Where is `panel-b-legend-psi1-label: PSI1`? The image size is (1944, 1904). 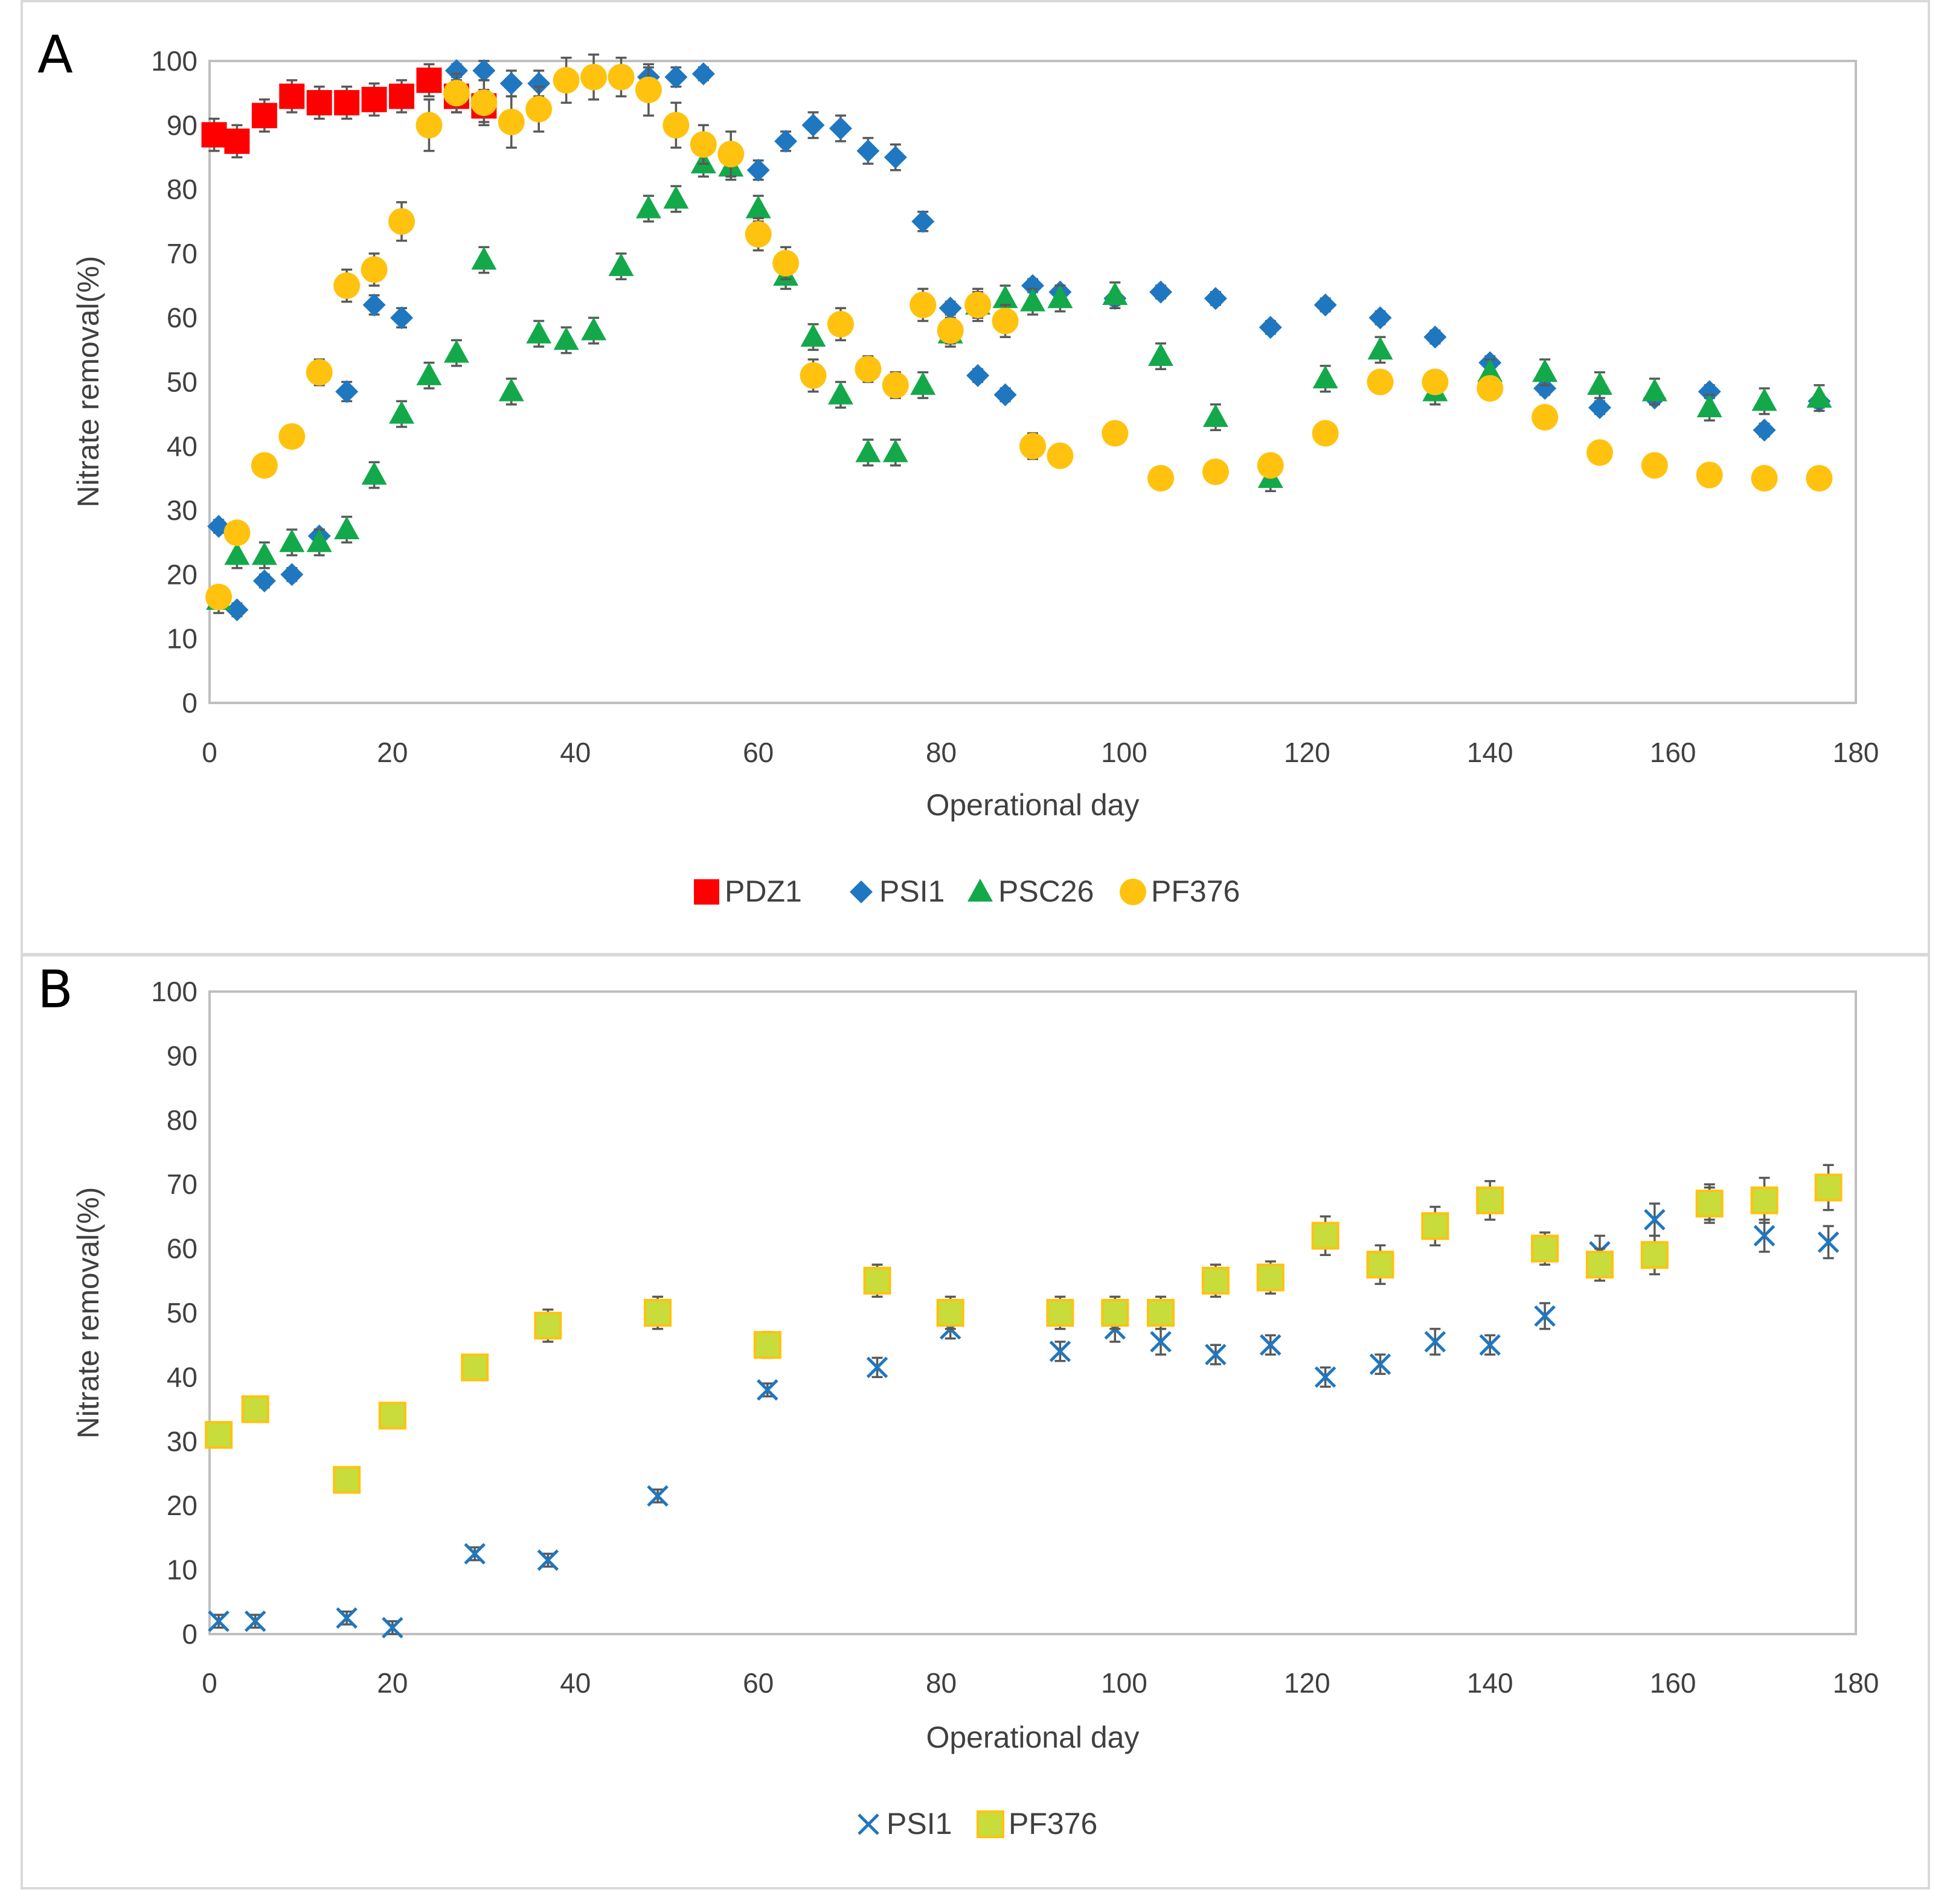
panel-b-legend-psi1-label: PSI1 is located at coordinates (919, 1824).